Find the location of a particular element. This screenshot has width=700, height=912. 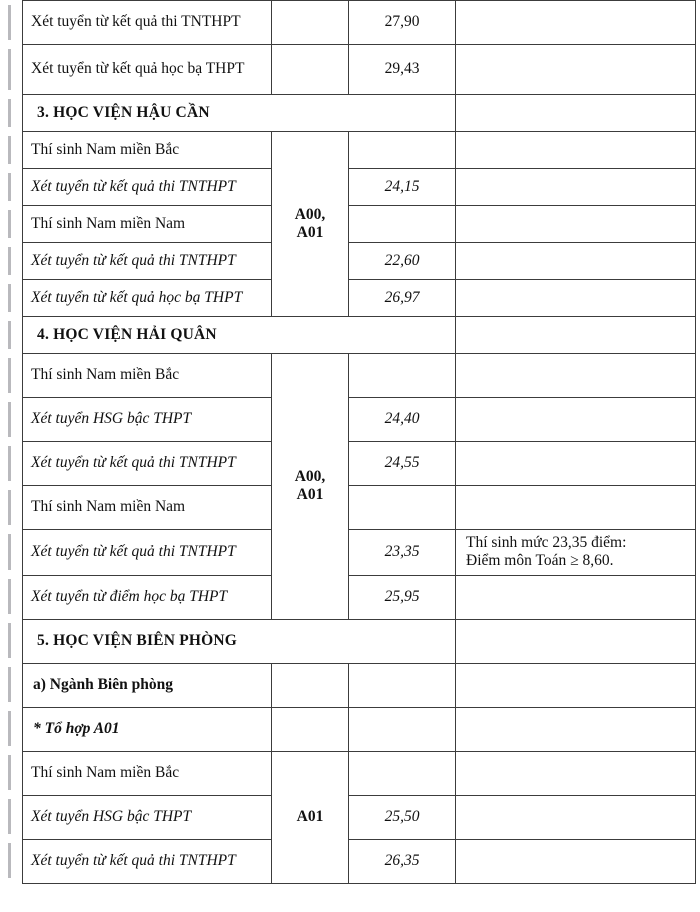

table-row: Xét tuyển từ kết quả thi TNTHPT 24,15 is located at coordinates (359, 187).